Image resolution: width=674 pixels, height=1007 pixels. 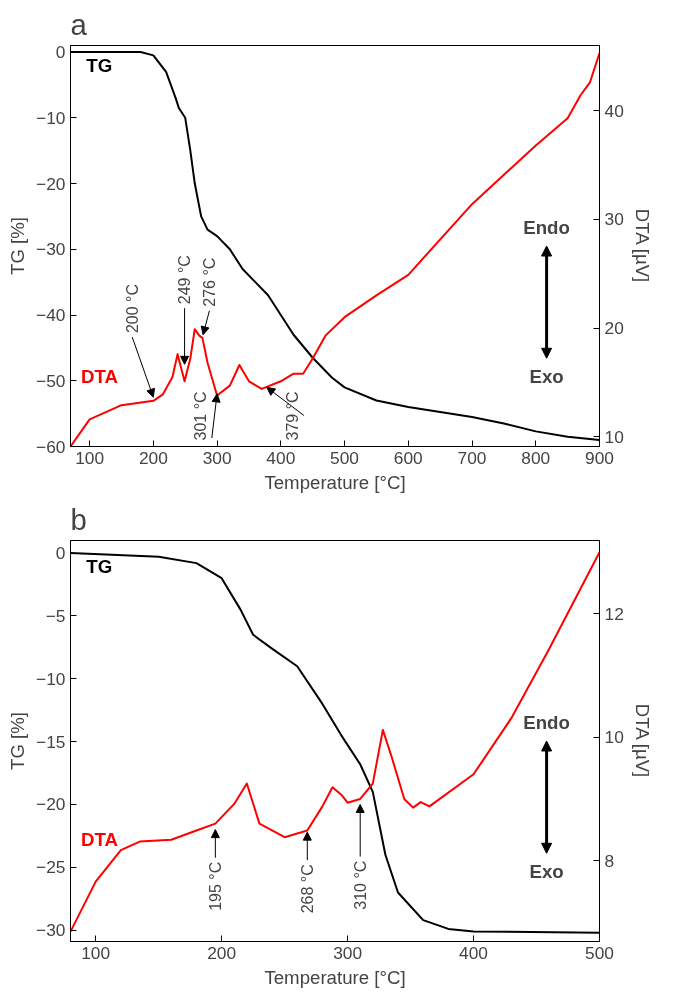 What do you see at coordinates (408, 457) in the screenshot?
I see `x-tick-label: 600` at bounding box center [408, 457].